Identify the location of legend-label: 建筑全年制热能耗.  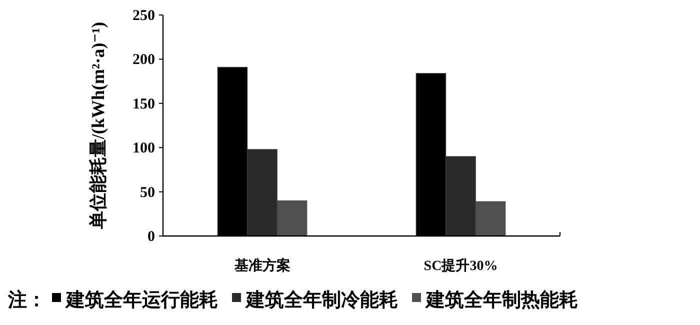
(501, 300).